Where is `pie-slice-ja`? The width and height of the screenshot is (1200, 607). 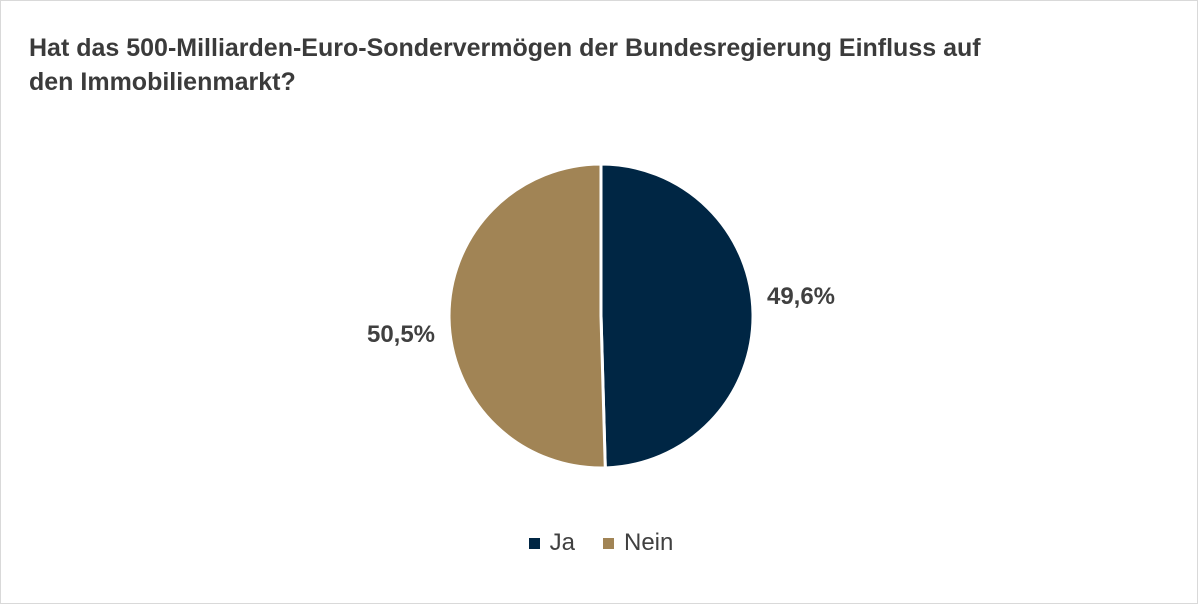 pie-slice-ja is located at coordinates (677, 316).